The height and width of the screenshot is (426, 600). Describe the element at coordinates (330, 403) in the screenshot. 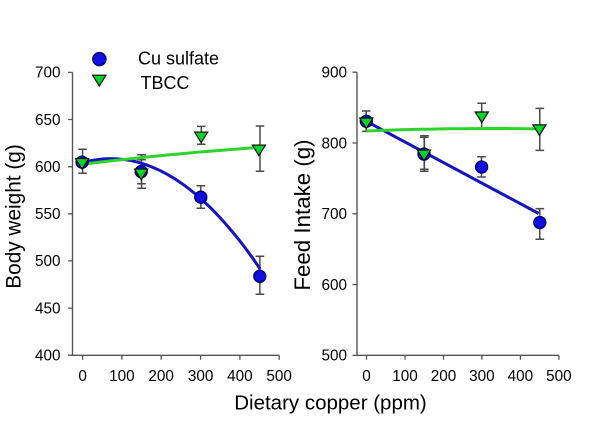

I see `svg-text: Dietary copper (ppm)` at that location.